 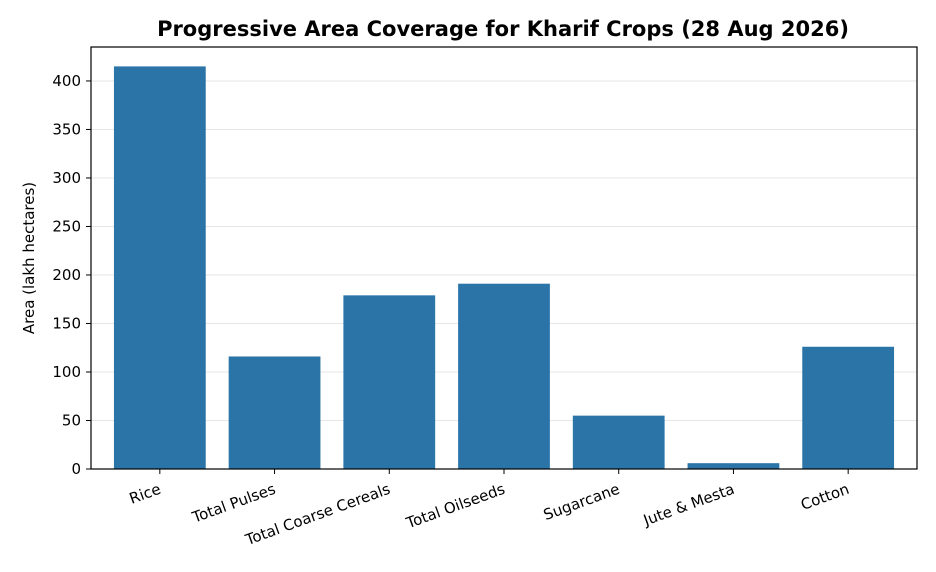 I want to click on y-axis-label: Area (lakh hectares), so click(x=29, y=258).